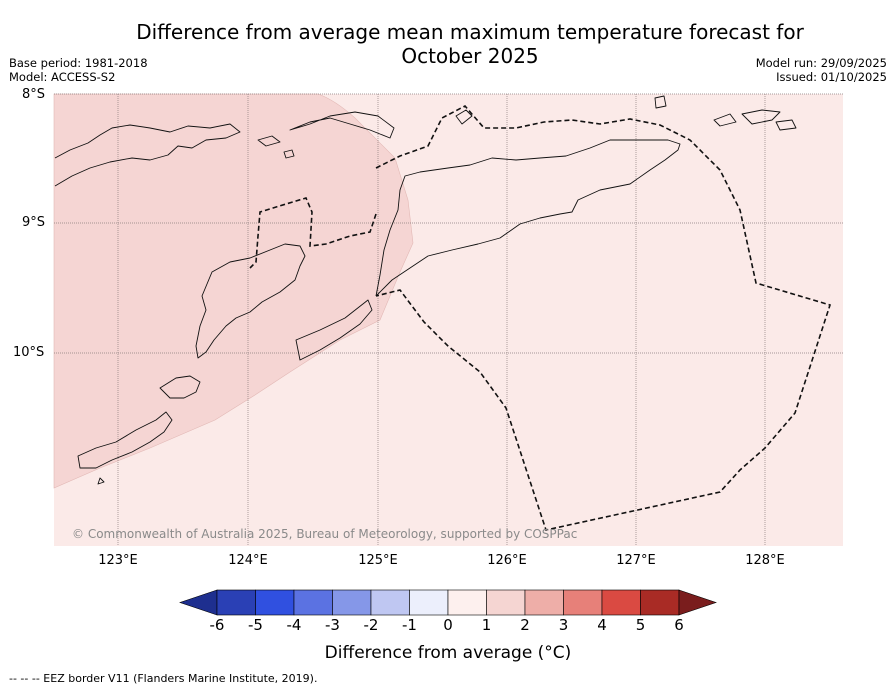 This screenshot has height=690, width=896. I want to click on lat-label-10s: 10°S, so click(29, 352).